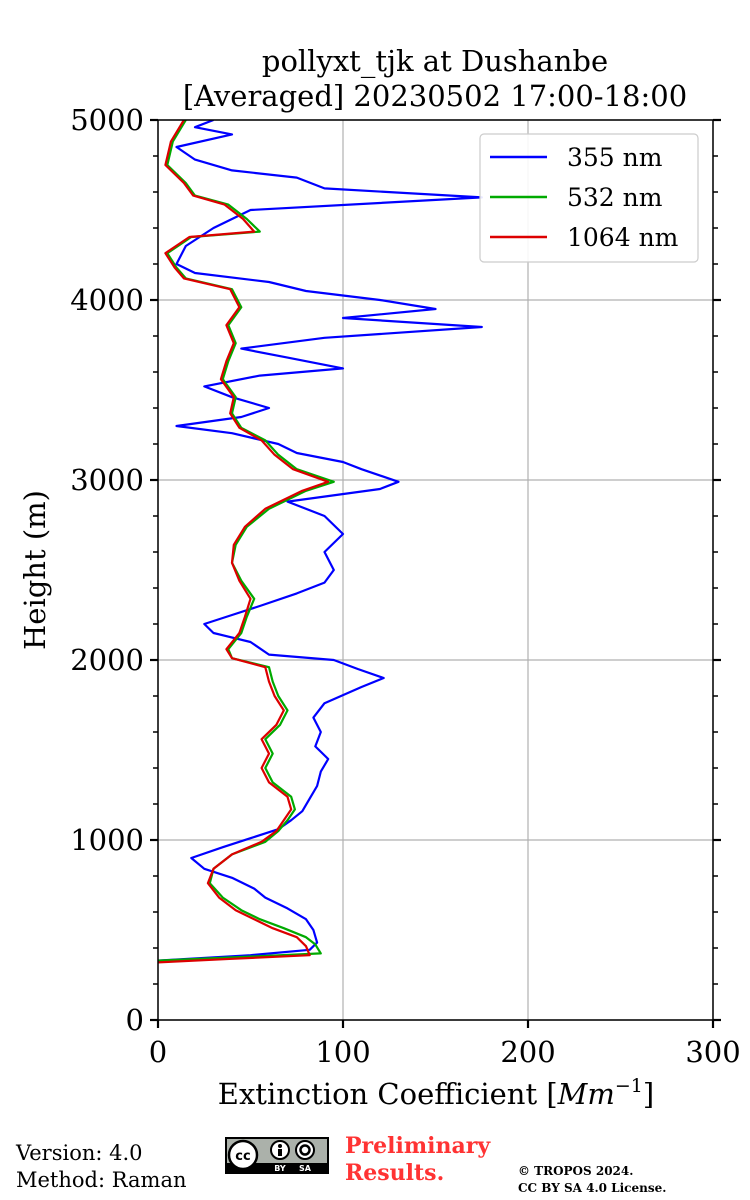 Image resolution: width=750 pixels, height=1200 pixels. I want to click on x-axis-label-unit: Mm, so click(586, 1094).